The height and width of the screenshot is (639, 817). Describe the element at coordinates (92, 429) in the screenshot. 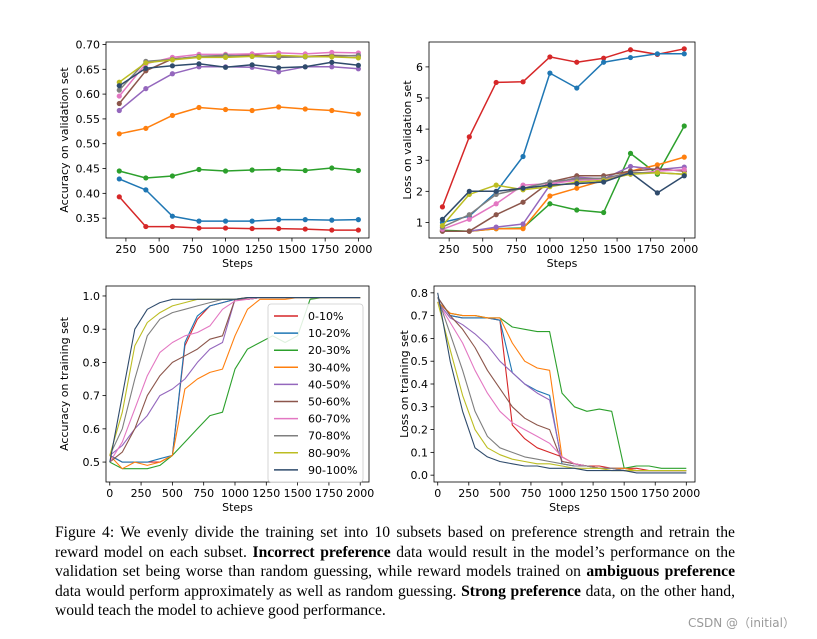

I see `y-tick-label: 0.6` at that location.